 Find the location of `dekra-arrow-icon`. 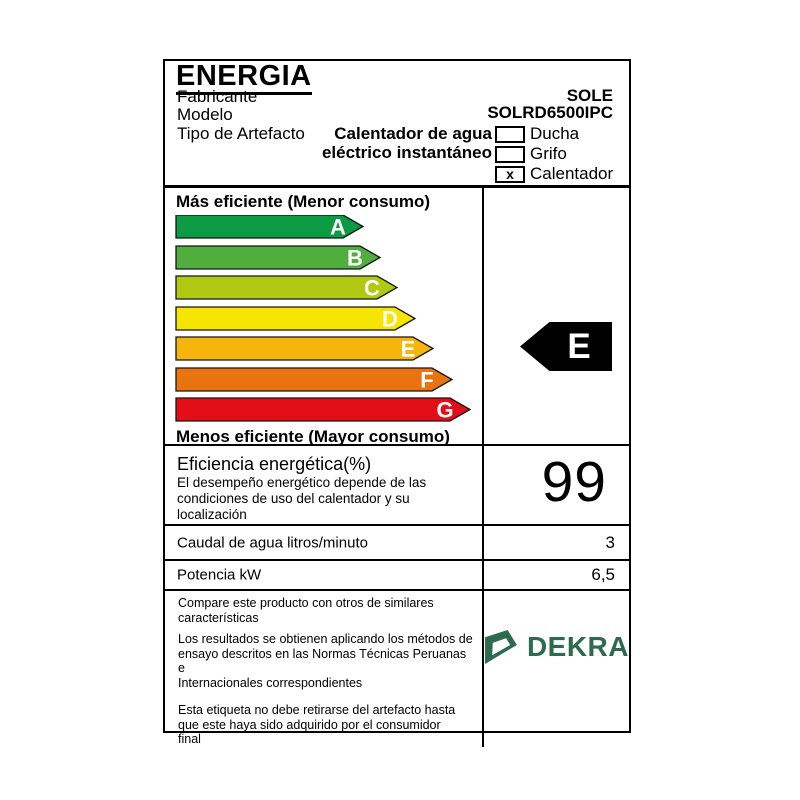

dekra-arrow-icon is located at coordinates (501, 647).